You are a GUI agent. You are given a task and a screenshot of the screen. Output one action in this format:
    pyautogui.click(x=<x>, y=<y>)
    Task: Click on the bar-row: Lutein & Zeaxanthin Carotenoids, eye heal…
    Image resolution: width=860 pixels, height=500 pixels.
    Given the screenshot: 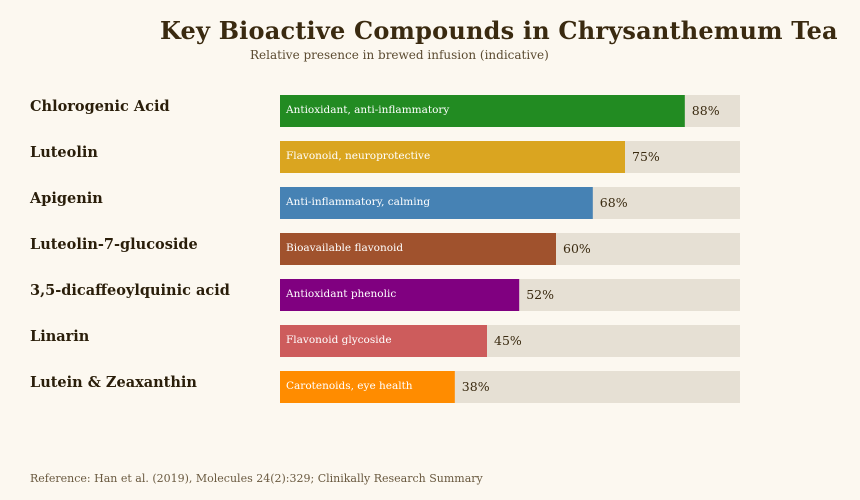 What is the action you would take?
    pyautogui.click(x=385, y=387)
    